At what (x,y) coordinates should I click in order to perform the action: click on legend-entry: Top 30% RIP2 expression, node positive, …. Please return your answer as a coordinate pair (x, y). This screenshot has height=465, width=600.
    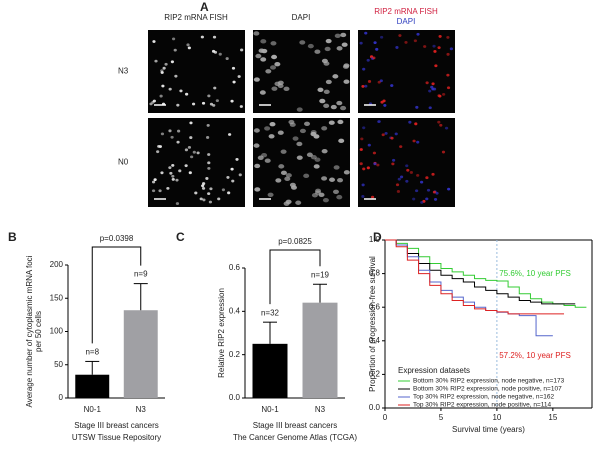
    Looking at the image, I should click on (482, 405).